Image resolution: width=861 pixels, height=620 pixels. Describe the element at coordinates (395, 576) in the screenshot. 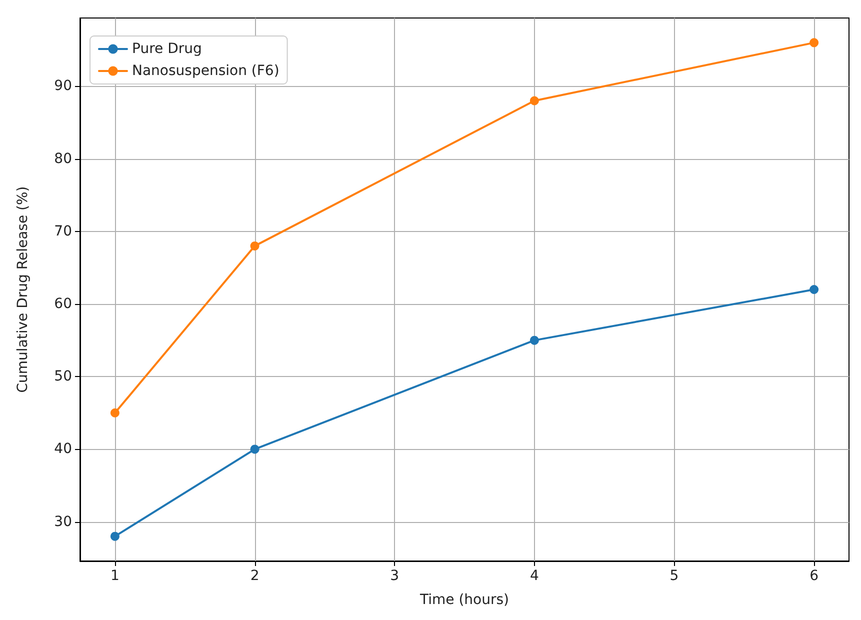

I see `x-tick-label: 3` at that location.